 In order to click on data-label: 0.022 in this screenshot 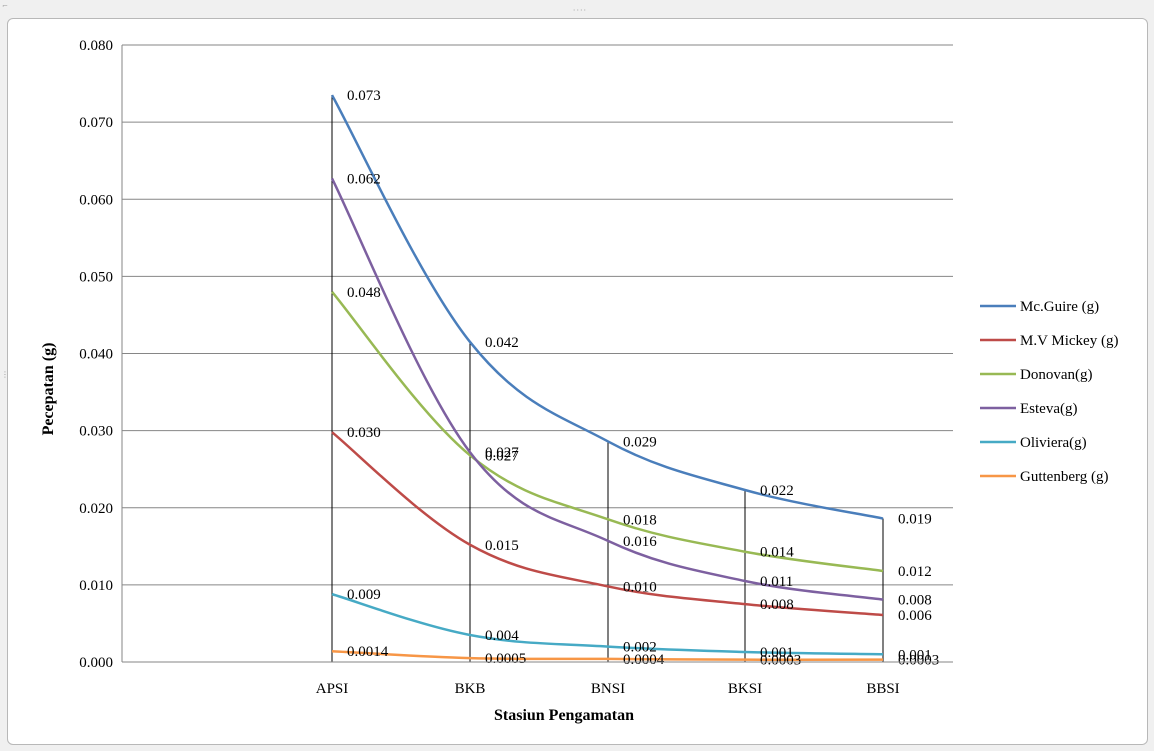, I will do `click(777, 491)`.